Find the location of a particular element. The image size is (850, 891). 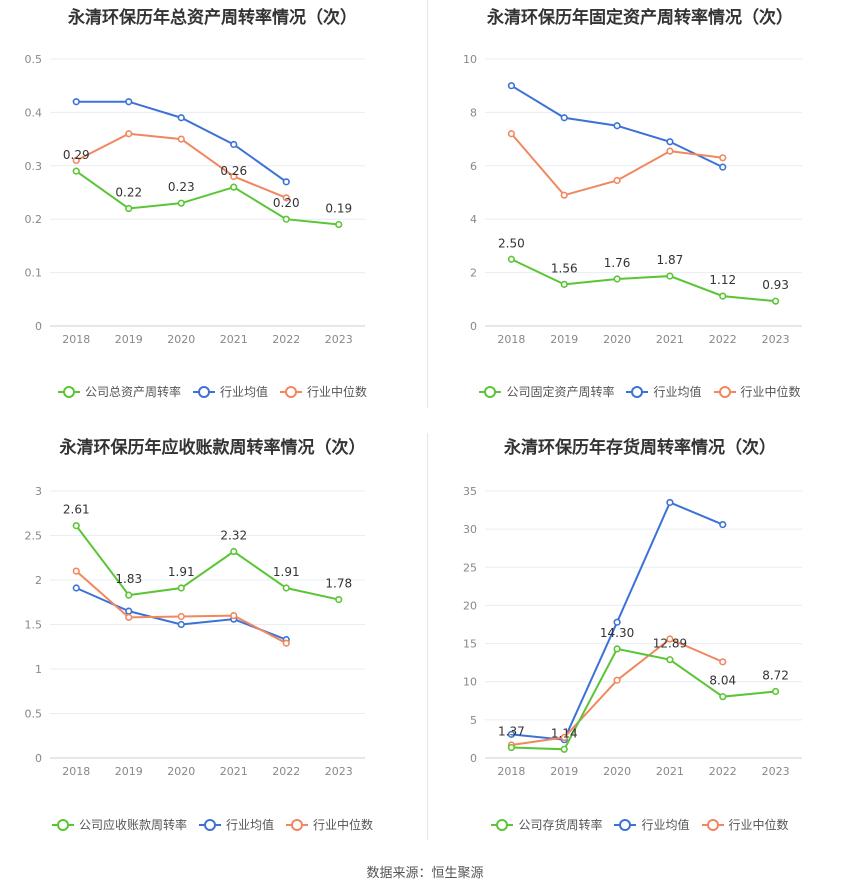

data-label: 2.32 is located at coordinates (233, 536).